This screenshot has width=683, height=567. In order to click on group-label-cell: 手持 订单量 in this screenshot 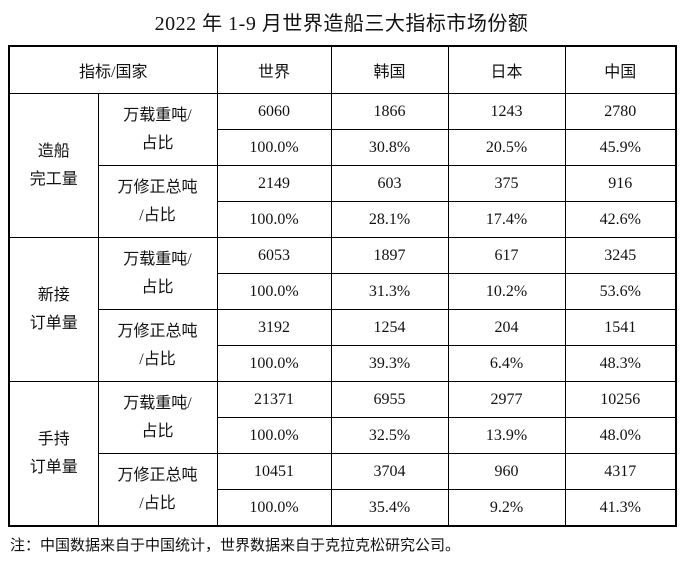, I will do `click(53, 454)`.